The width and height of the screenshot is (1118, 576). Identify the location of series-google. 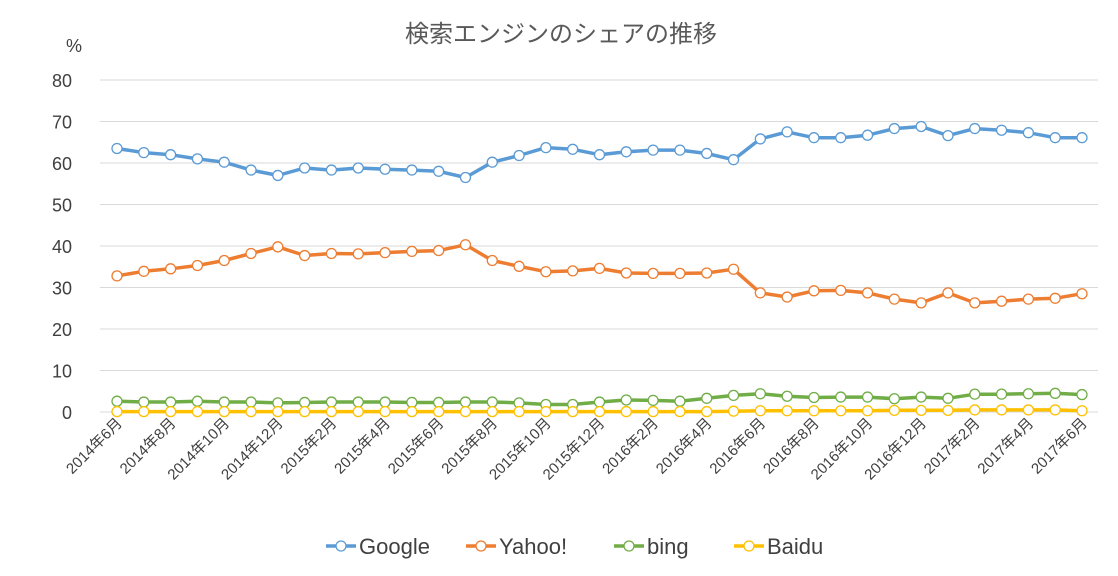
(599, 152).